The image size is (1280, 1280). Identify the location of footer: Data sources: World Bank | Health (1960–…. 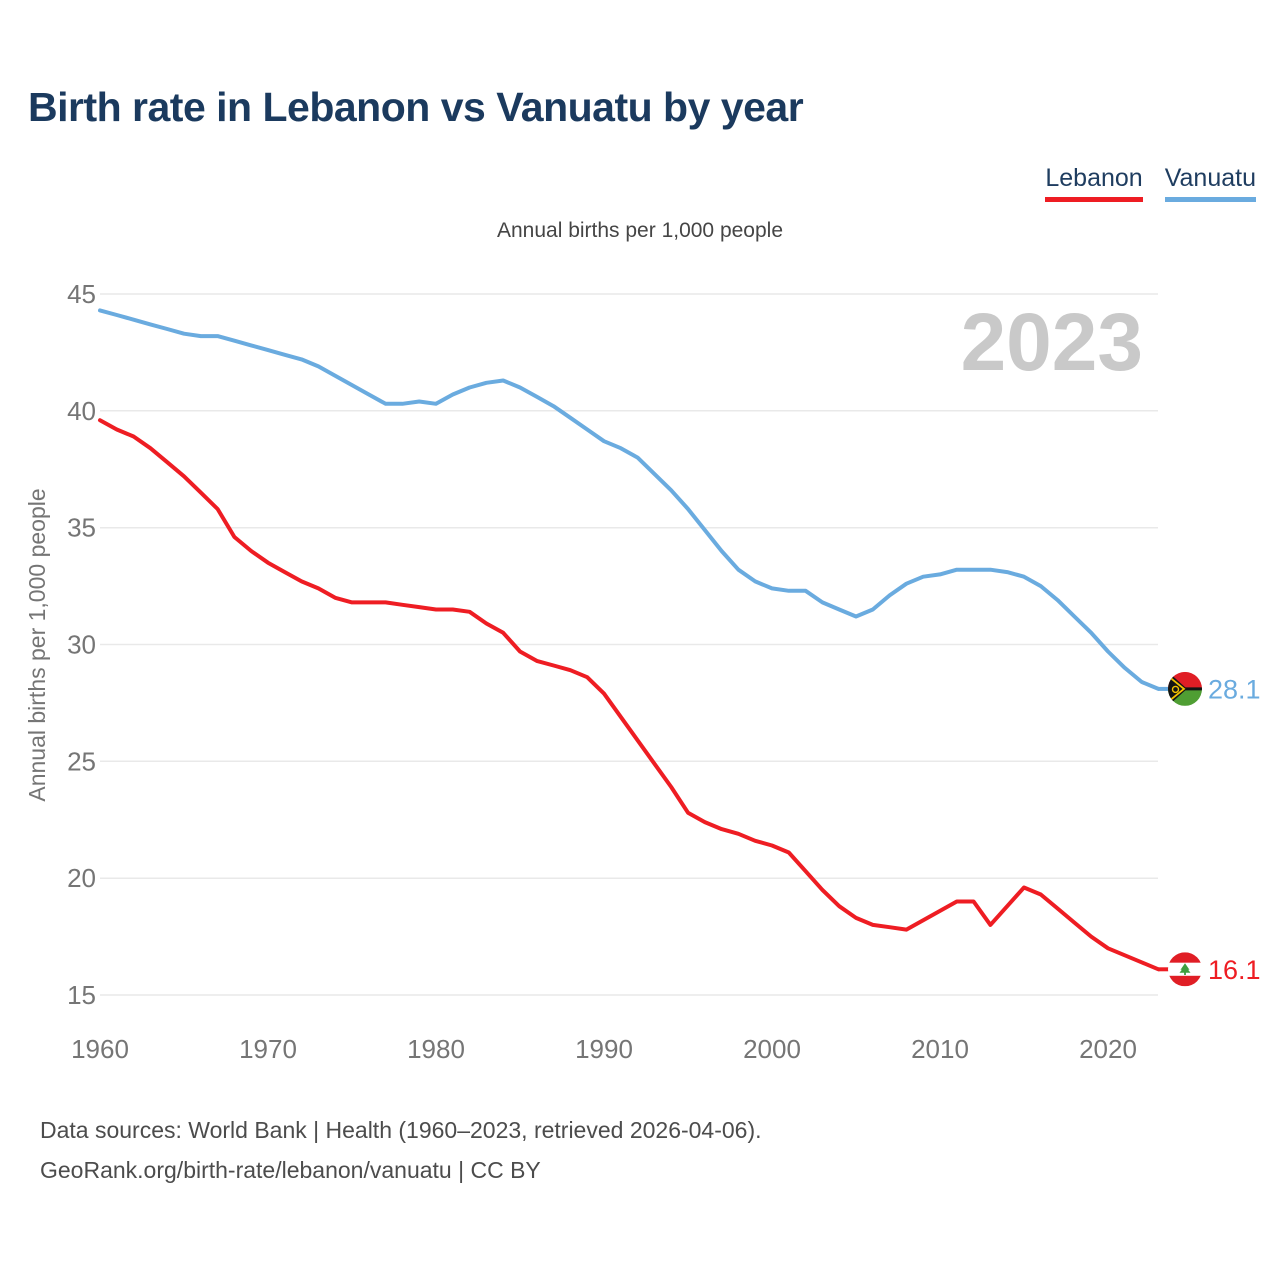
(401, 1150).